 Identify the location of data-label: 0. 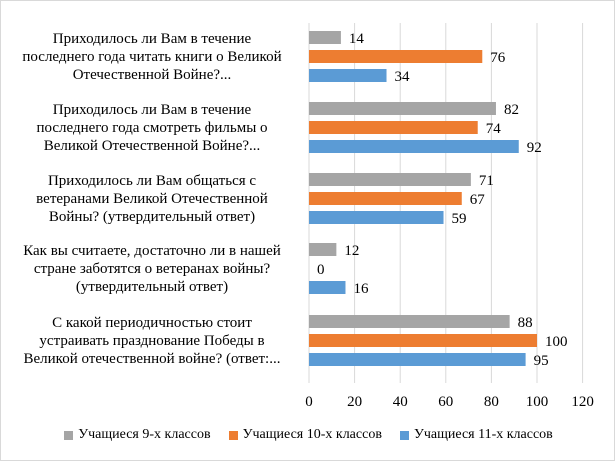
(321, 270).